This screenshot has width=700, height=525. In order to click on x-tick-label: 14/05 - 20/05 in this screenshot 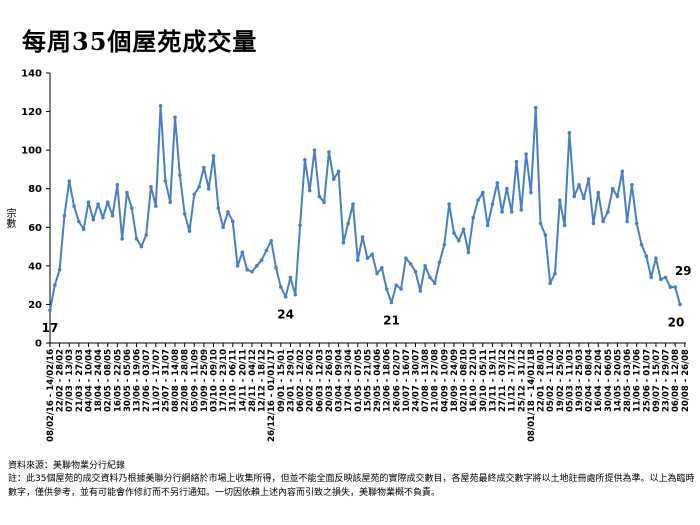, I will do `click(618, 380)`.